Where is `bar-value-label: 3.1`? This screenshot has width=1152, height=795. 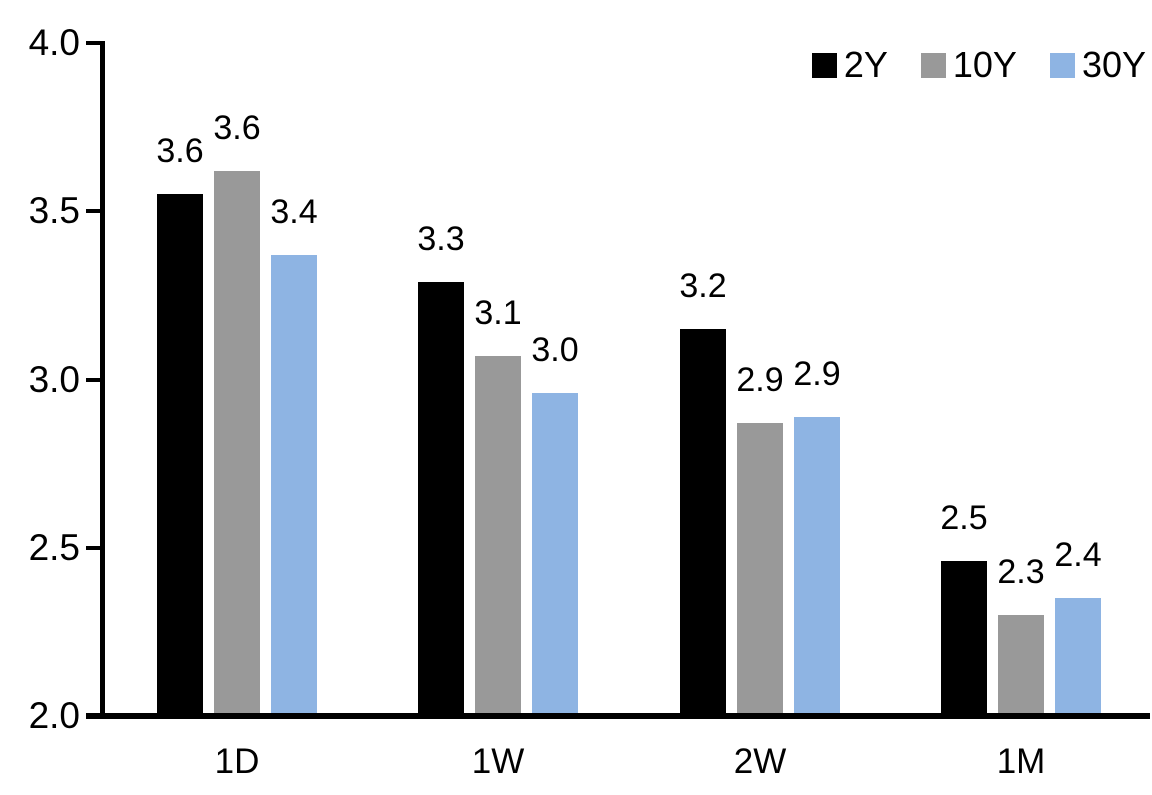
bar-value-label: 3.1 is located at coordinates (498, 312).